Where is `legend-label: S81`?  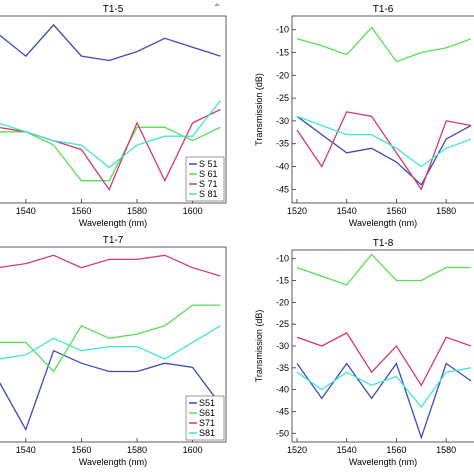
legend-label: S81 is located at coordinates (207, 433).